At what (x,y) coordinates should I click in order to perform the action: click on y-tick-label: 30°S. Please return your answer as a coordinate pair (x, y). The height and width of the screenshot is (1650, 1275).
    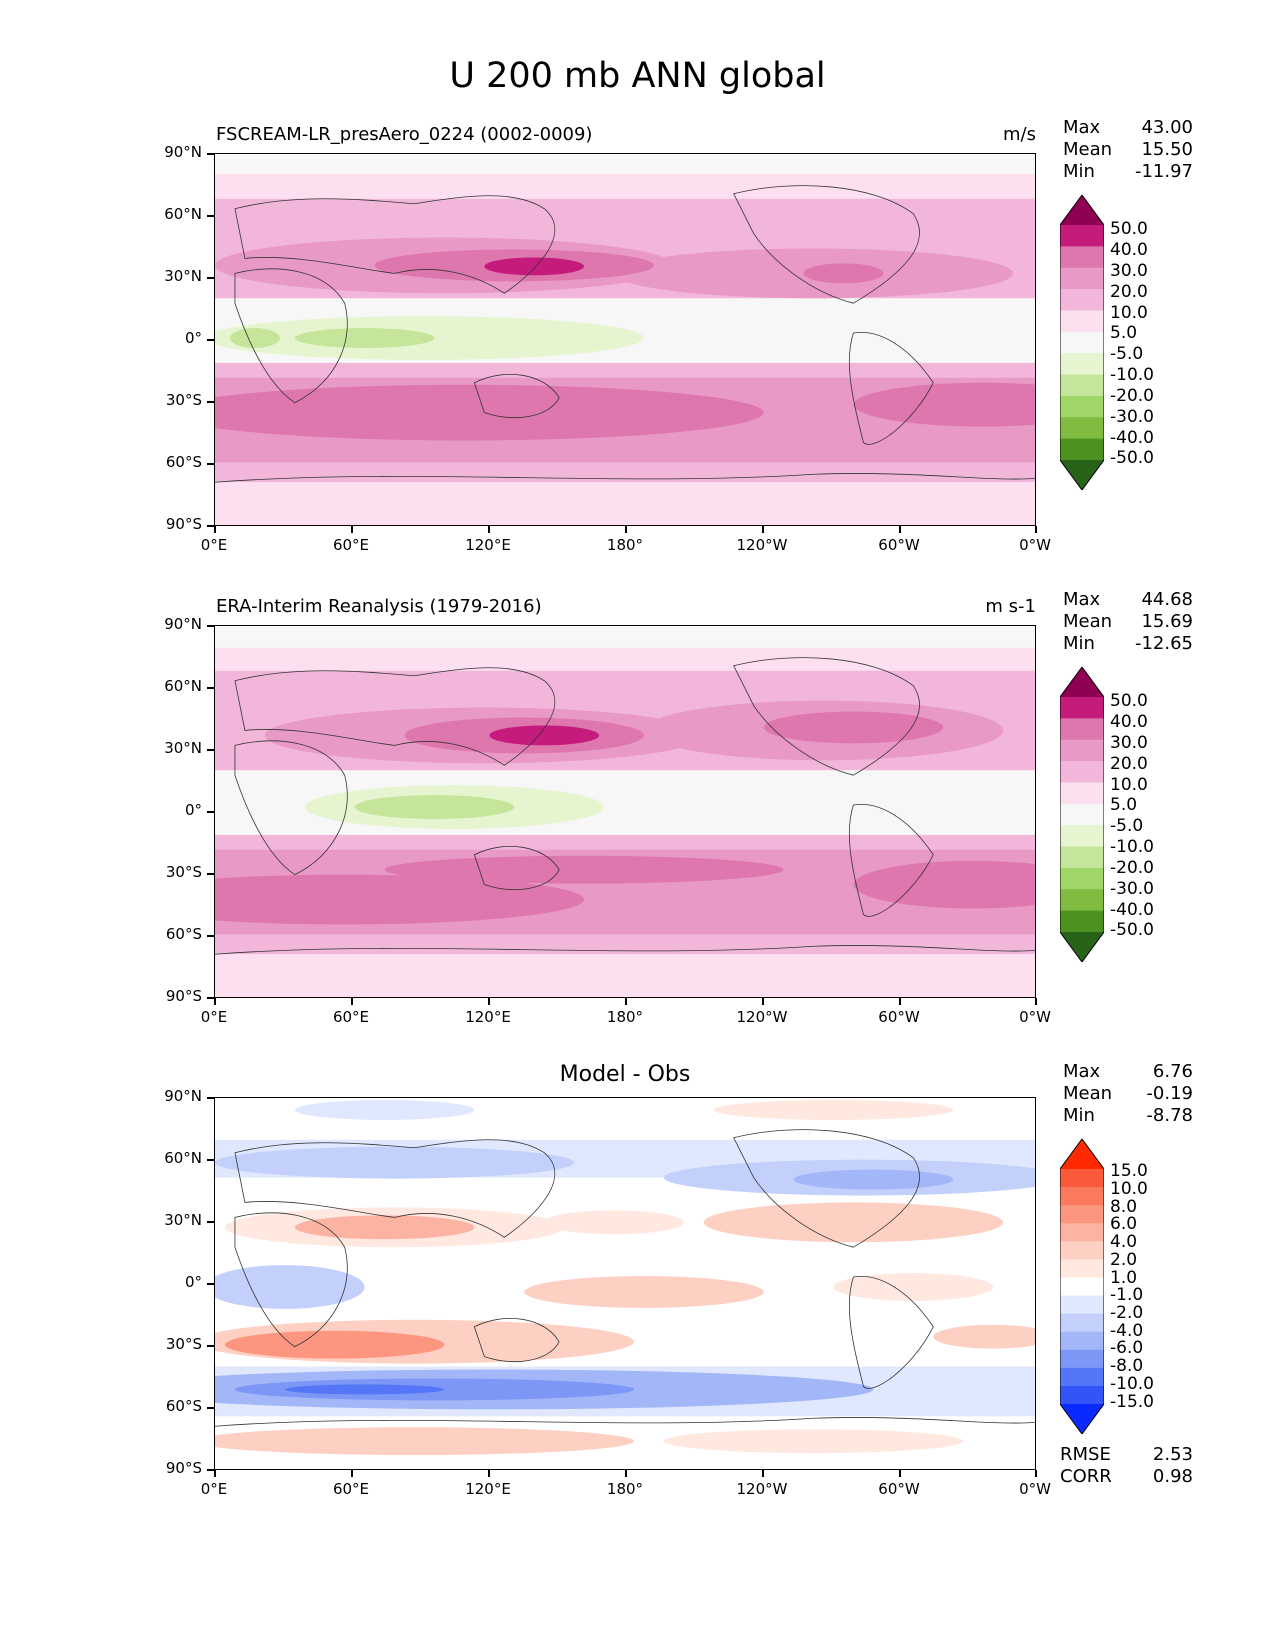
    Looking at the image, I should click on (183, 872).